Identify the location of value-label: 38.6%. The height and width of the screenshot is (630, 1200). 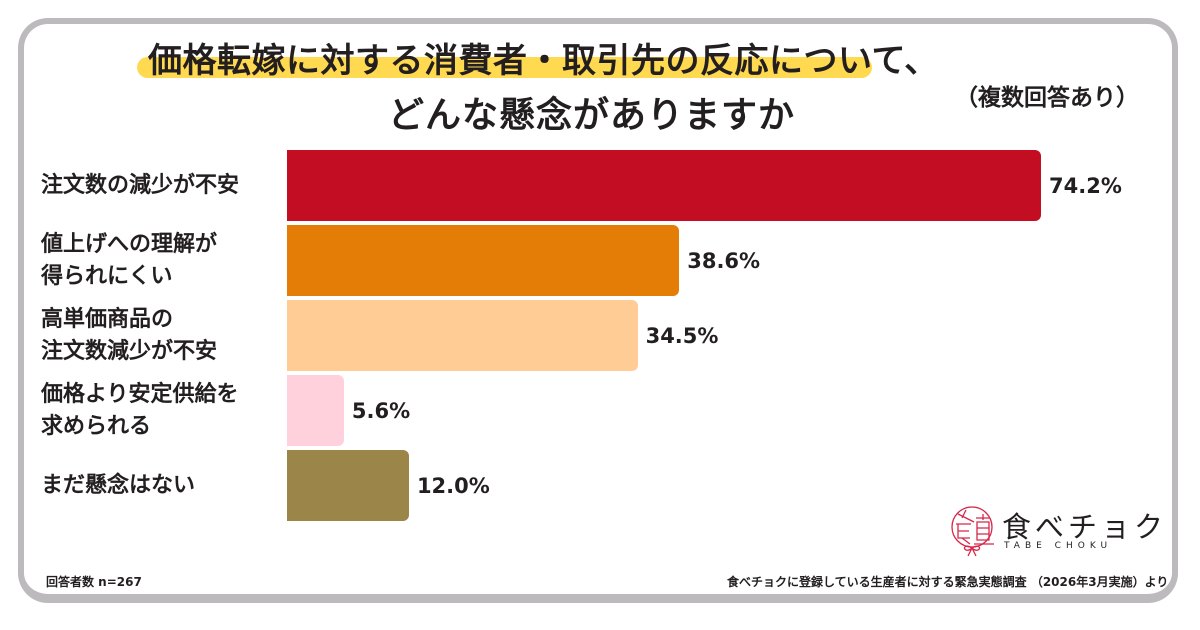
(724, 260).